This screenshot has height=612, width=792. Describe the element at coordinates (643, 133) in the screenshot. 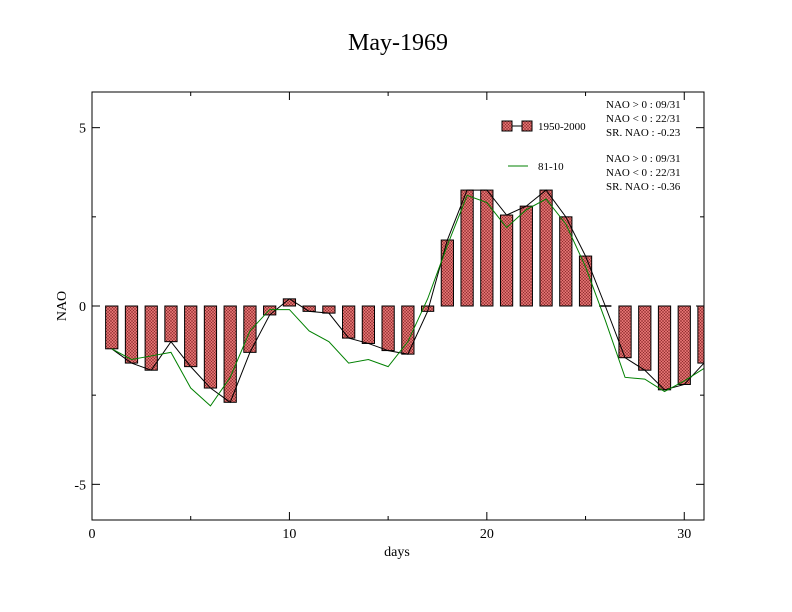

I see `stats-line: SR. NAO : -0.23` at that location.